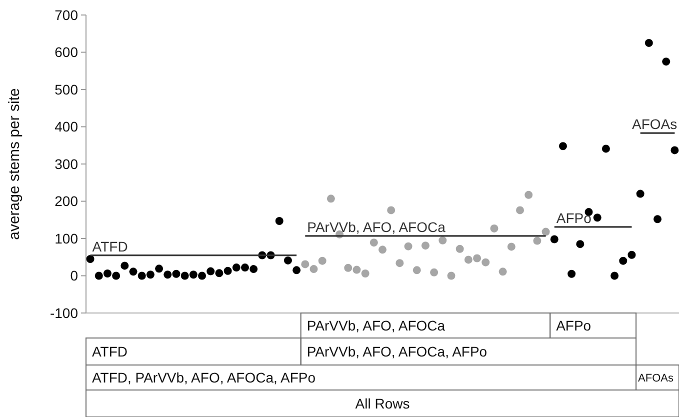 The image size is (679, 417). Describe the element at coordinates (574, 218) in the screenshot. I see `series-label: AFPo` at that location.